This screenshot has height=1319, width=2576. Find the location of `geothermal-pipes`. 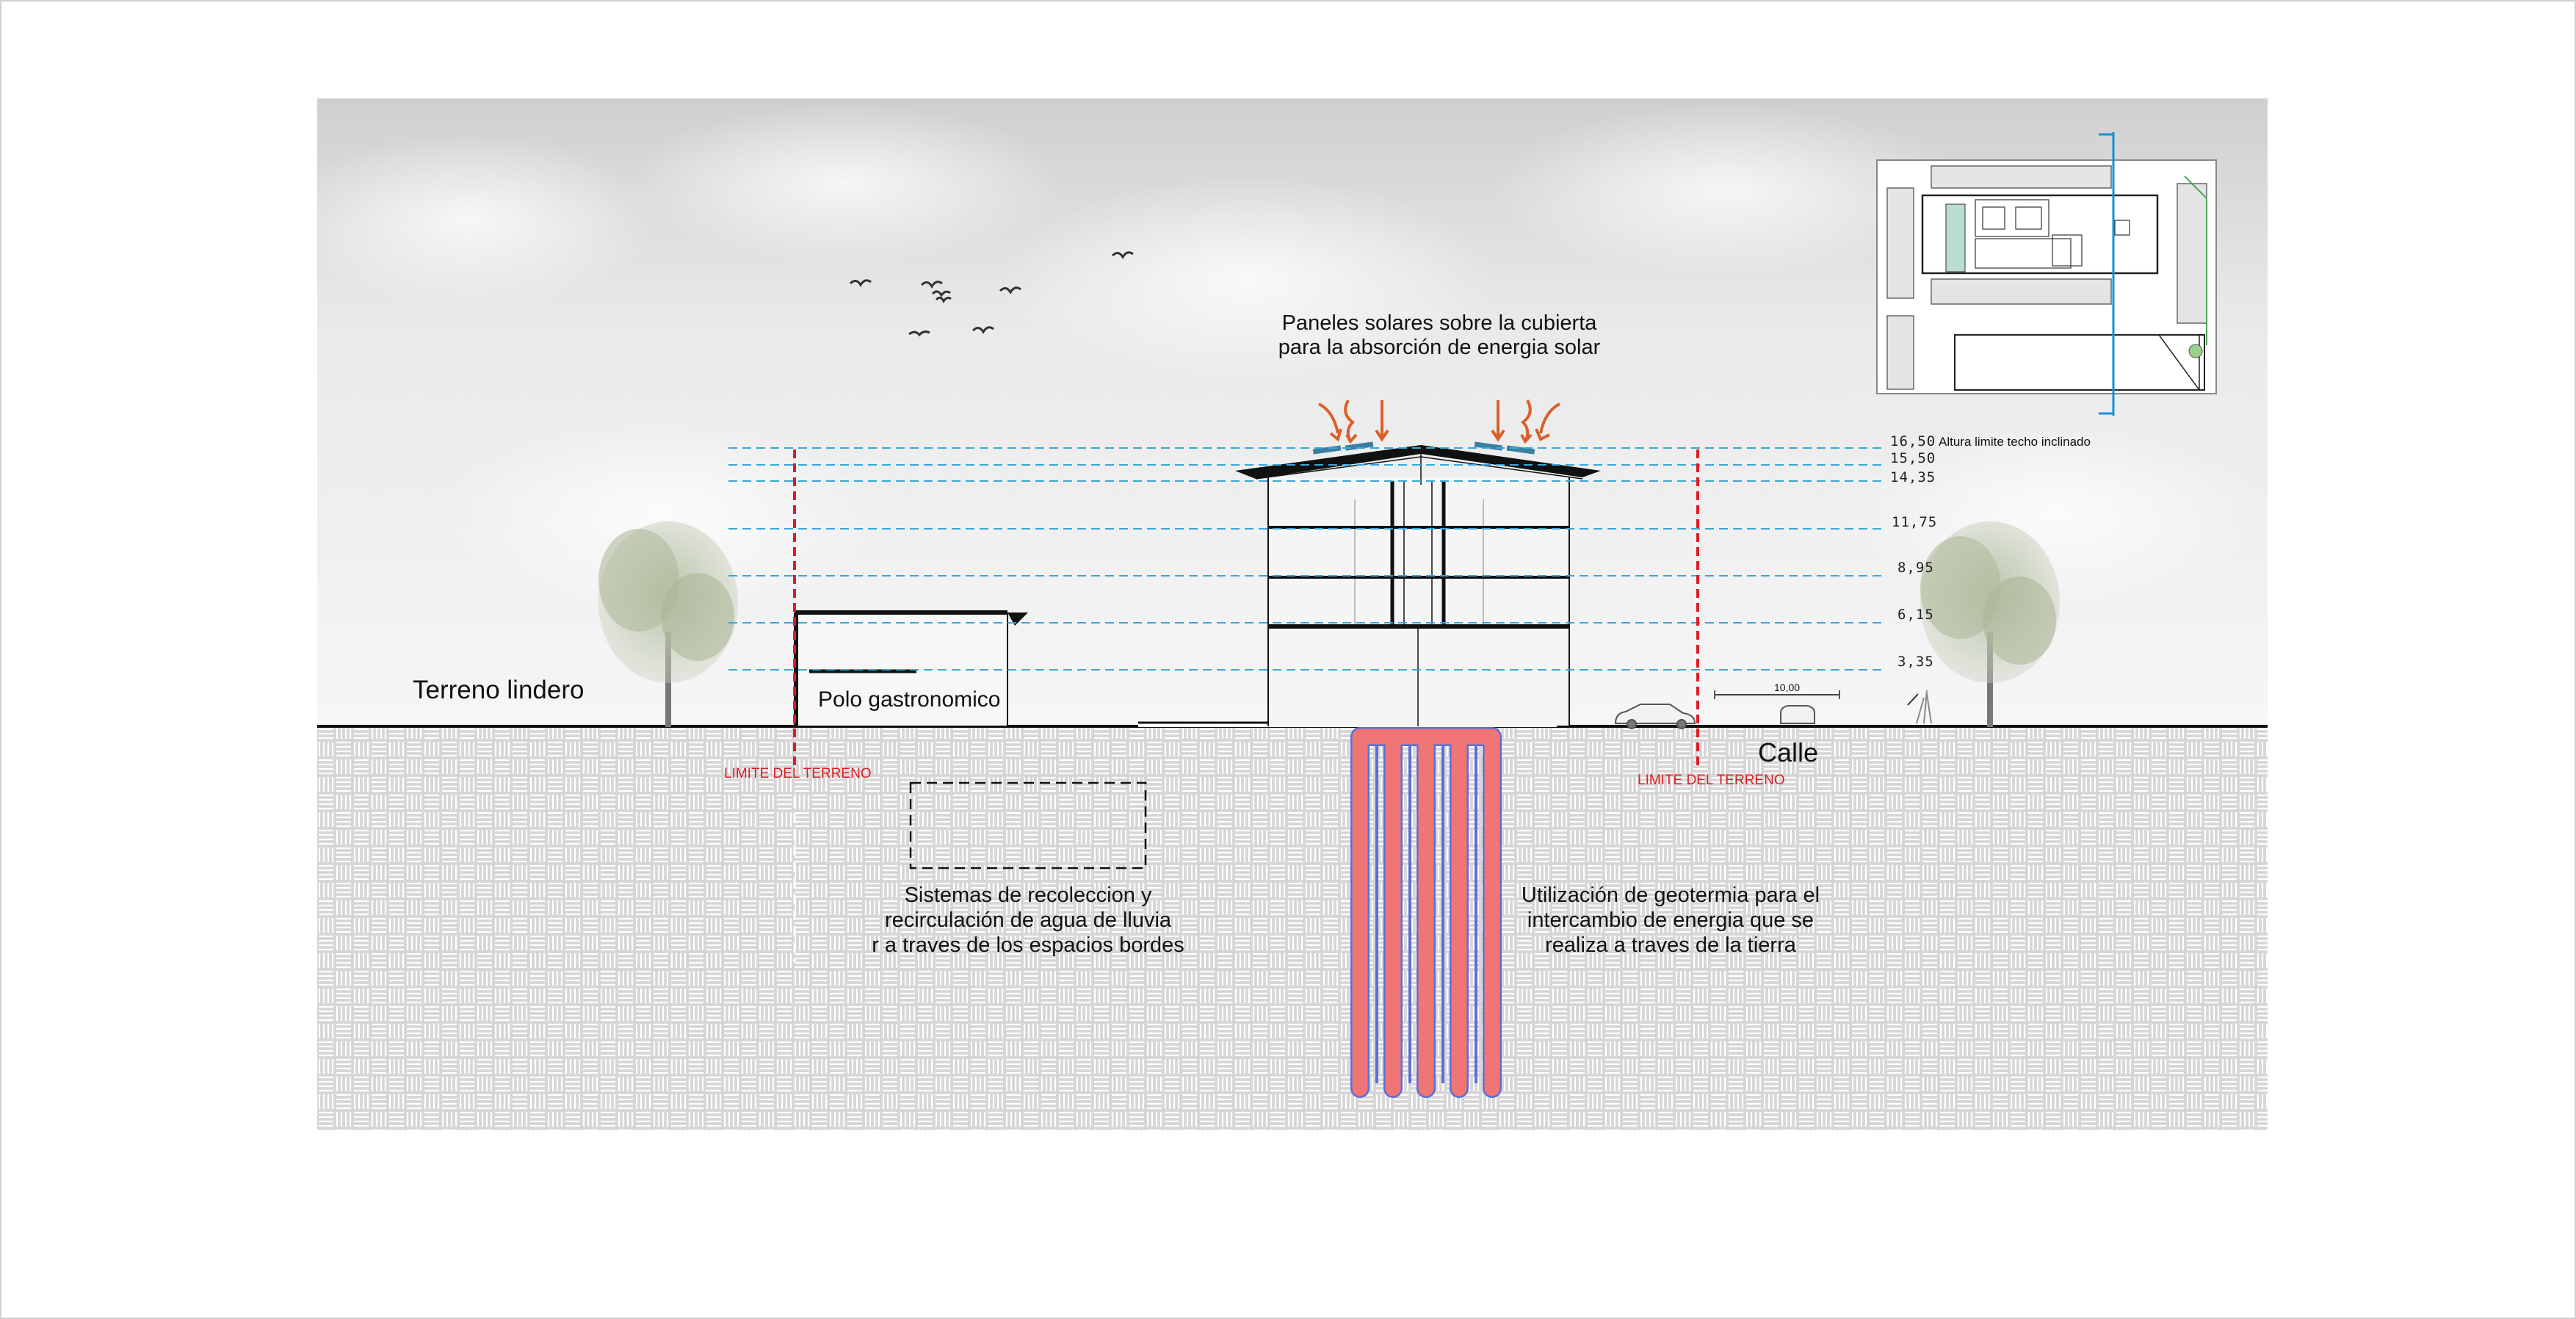

geothermal-pipes is located at coordinates (1426, 913).